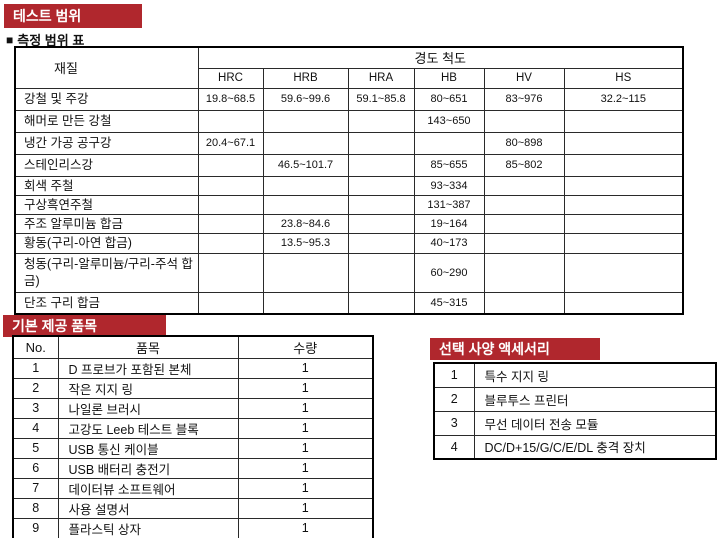  Describe the element at coordinates (84, 326) in the screenshot. I see `section-title-standard-items: 기본 제공 품목` at that location.